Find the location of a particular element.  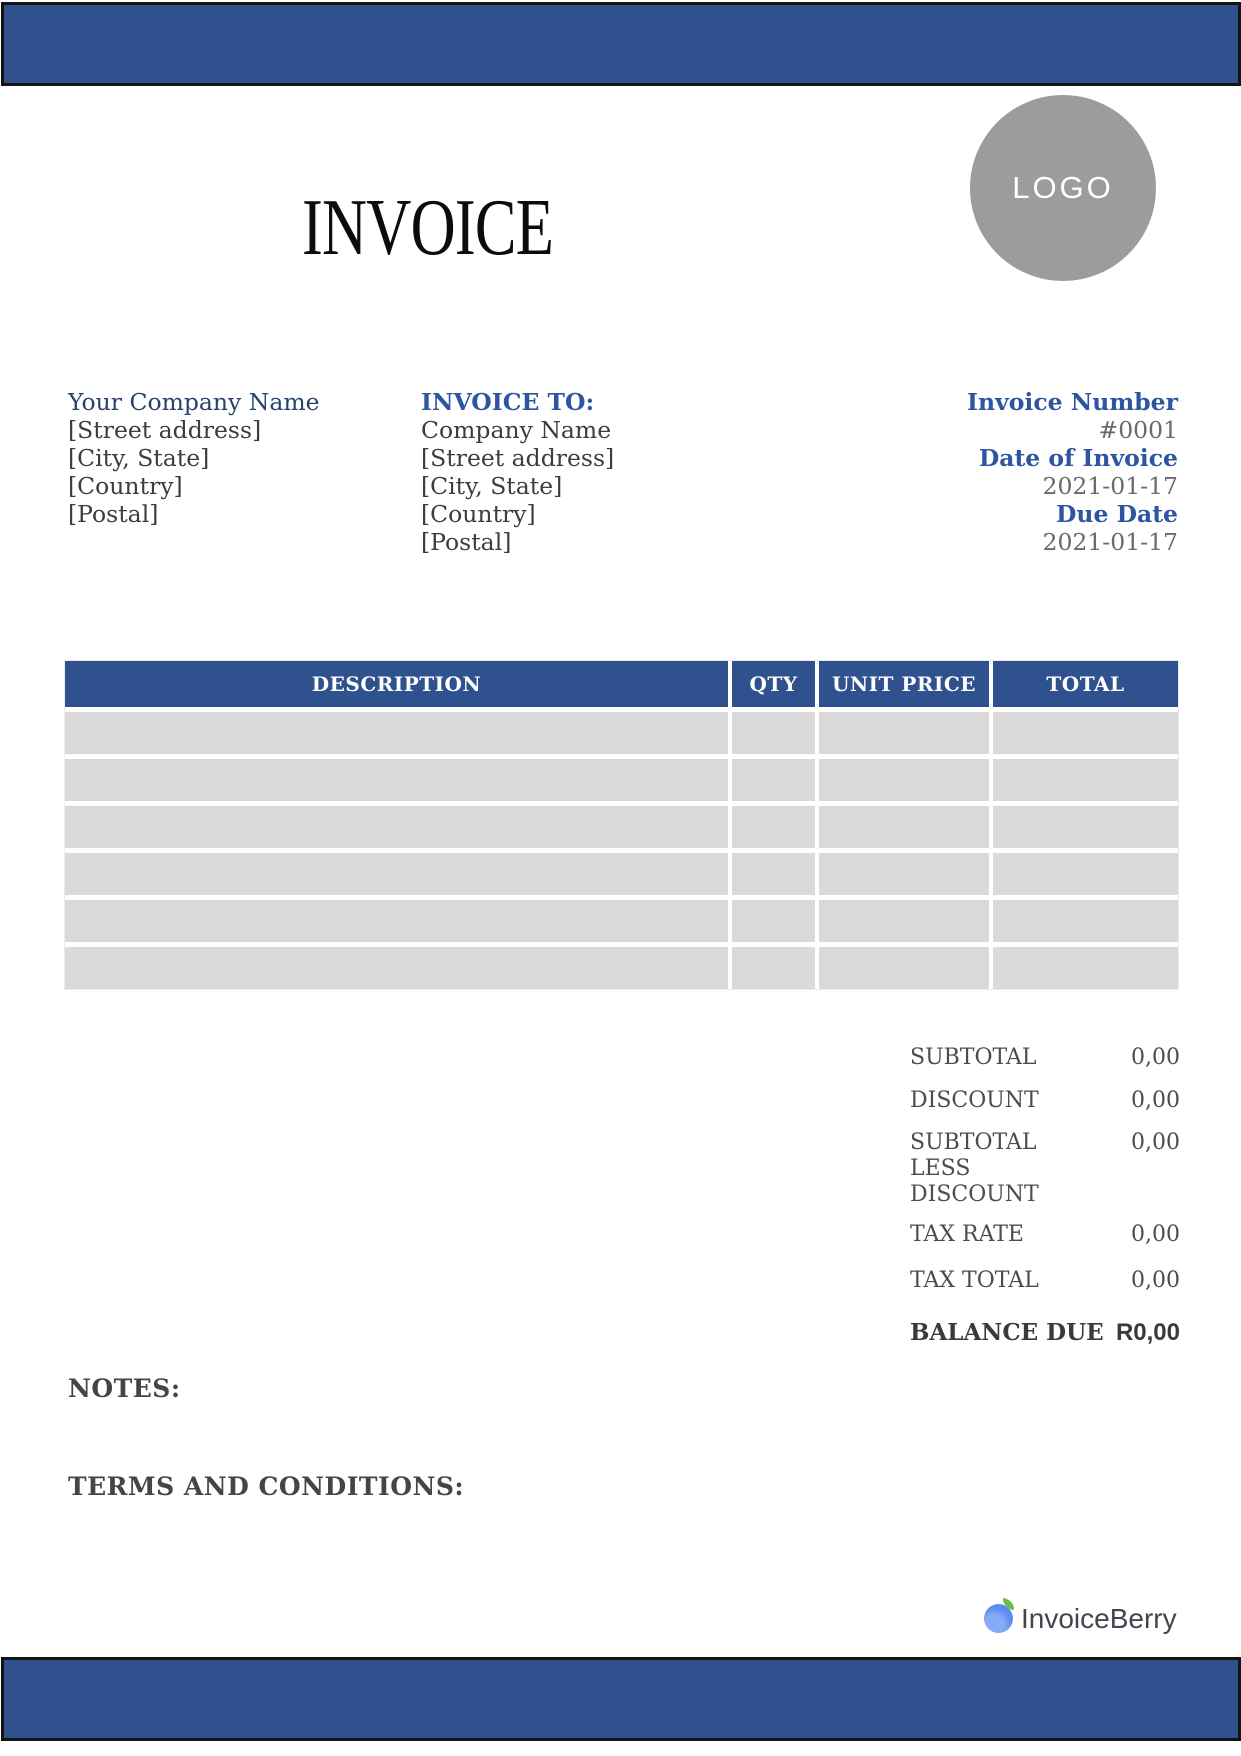

tax-rate-row: TAX RATE 0,00 is located at coordinates (1045, 1235).